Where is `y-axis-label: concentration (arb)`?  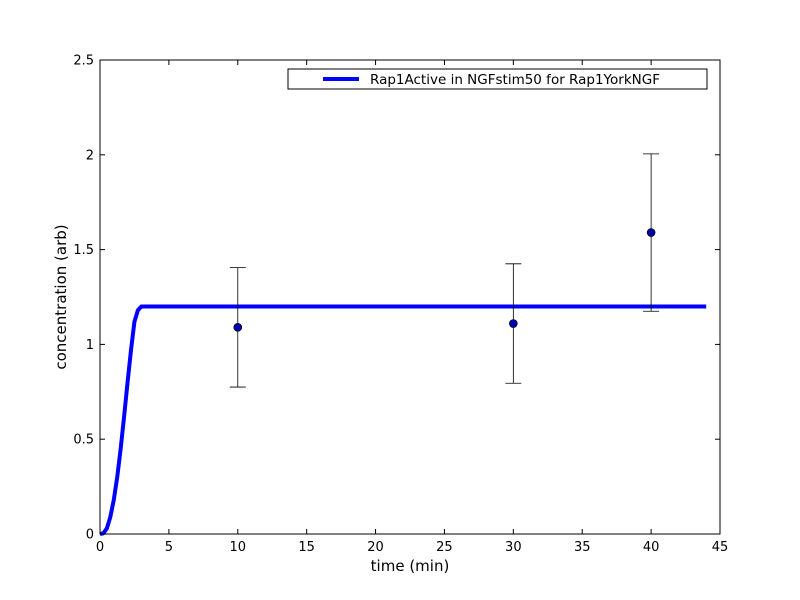
y-axis-label: concentration (arb) is located at coordinates (61, 296).